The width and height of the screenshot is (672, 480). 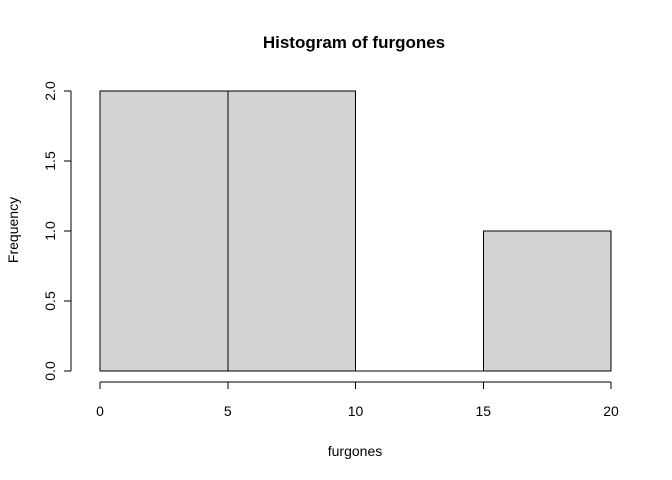 What do you see at coordinates (50, 91) in the screenshot?
I see `y-tick-label-4: 2.0` at bounding box center [50, 91].